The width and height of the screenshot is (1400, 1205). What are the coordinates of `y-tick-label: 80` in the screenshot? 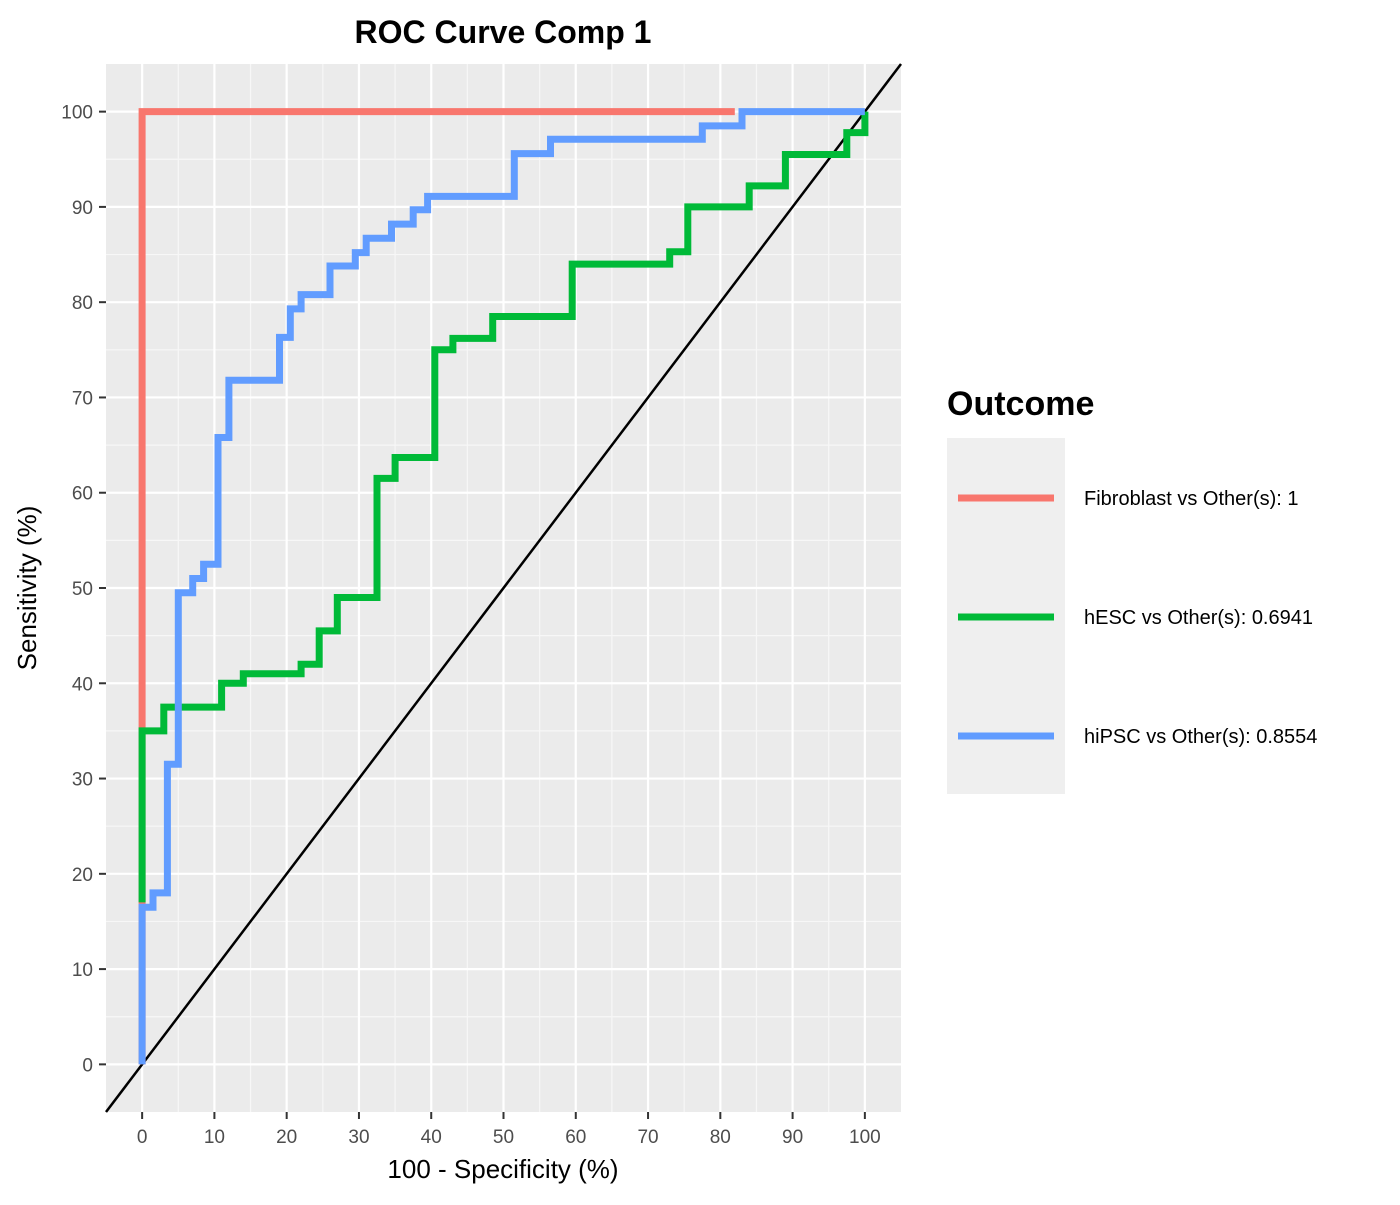 It's located at (82, 303).